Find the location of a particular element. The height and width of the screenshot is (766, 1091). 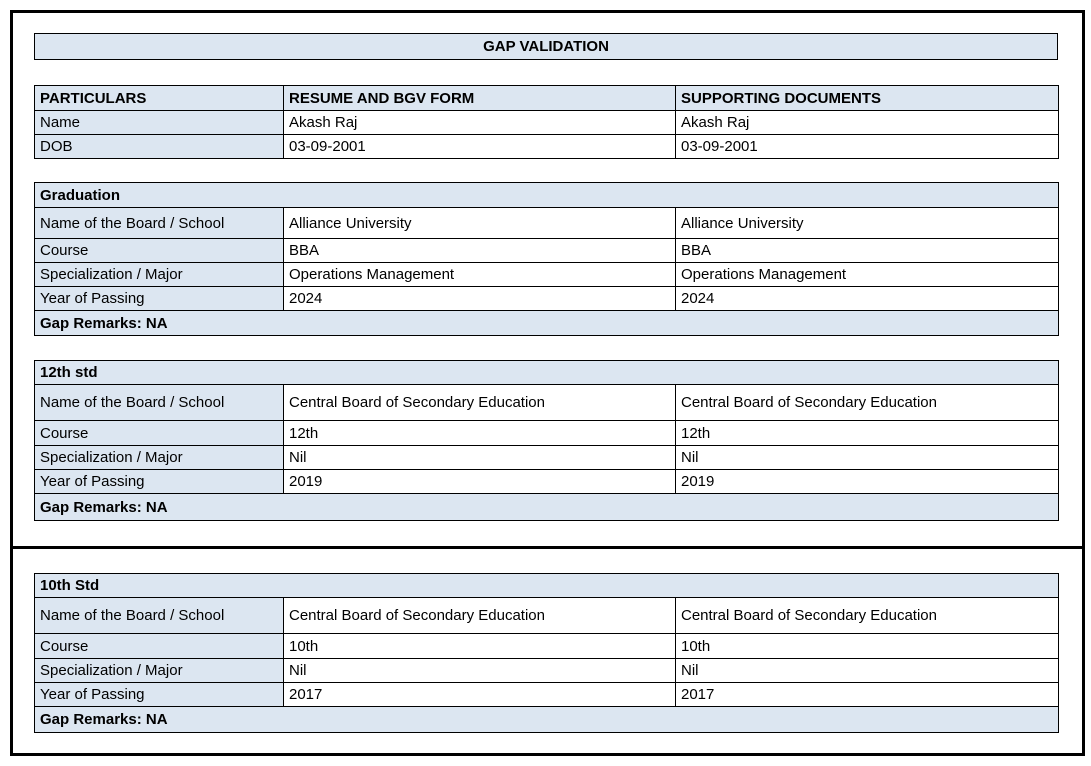

supporting-value: 2024 is located at coordinates (867, 298).